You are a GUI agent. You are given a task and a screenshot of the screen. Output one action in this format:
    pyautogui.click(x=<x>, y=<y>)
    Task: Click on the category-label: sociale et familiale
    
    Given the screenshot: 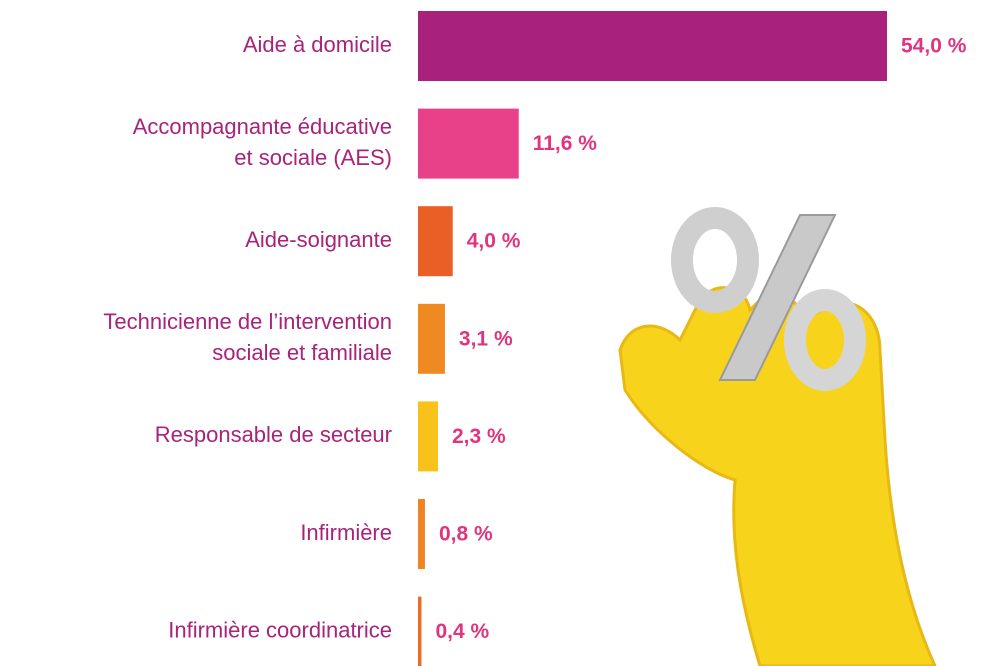 What is the action you would take?
    pyautogui.click(x=302, y=352)
    